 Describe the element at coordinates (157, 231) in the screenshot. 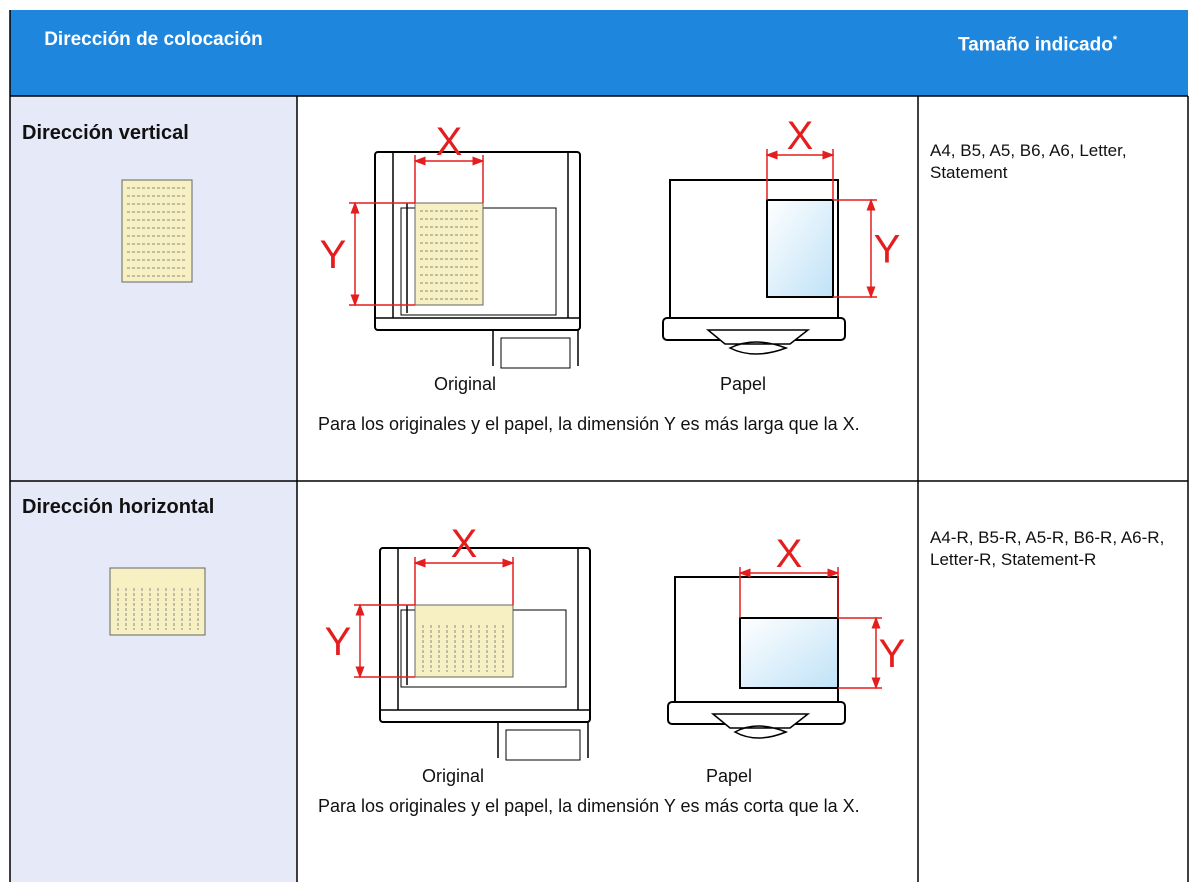

I see `icon-vertical` at that location.